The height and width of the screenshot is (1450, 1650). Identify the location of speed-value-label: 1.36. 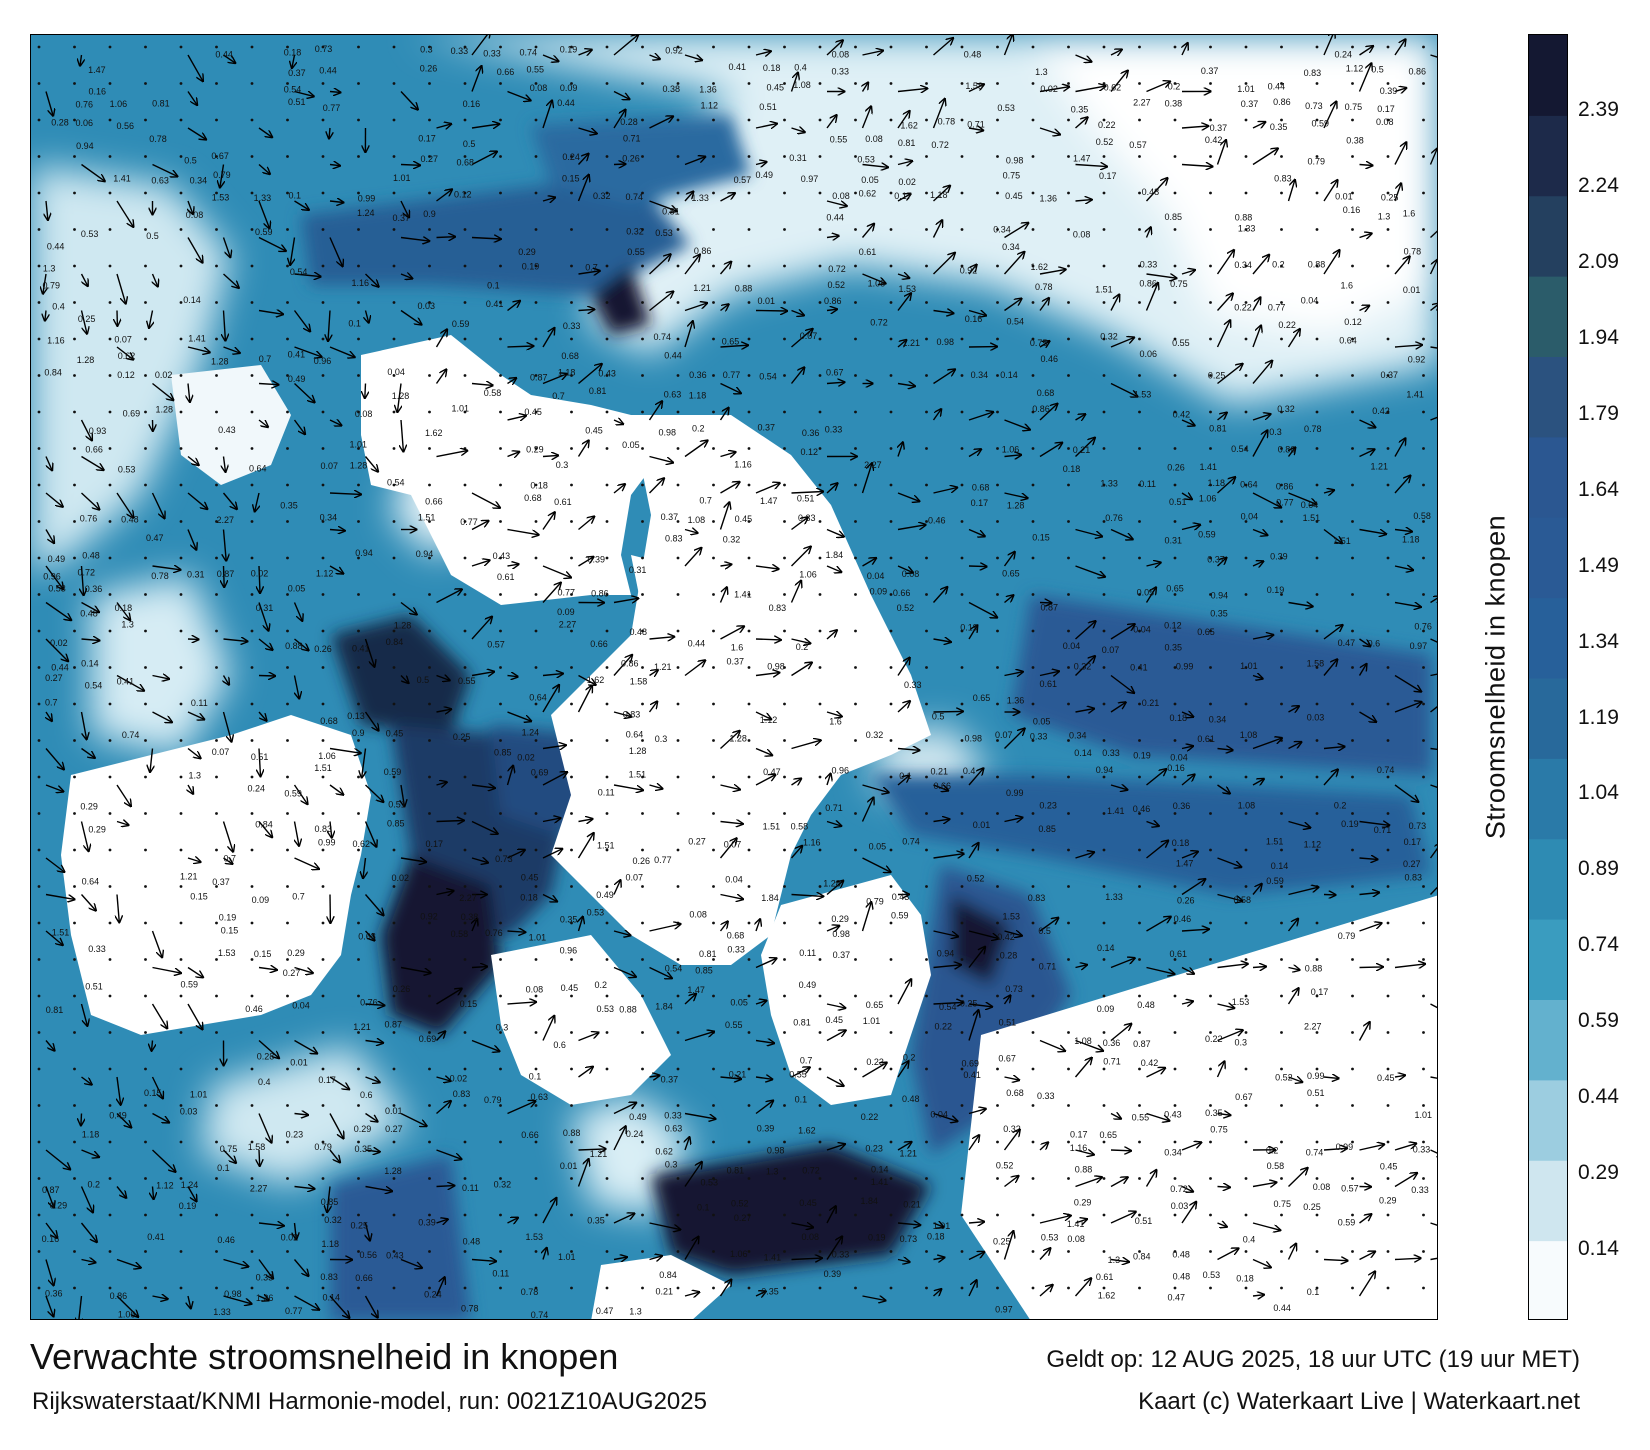
(265, 1298).